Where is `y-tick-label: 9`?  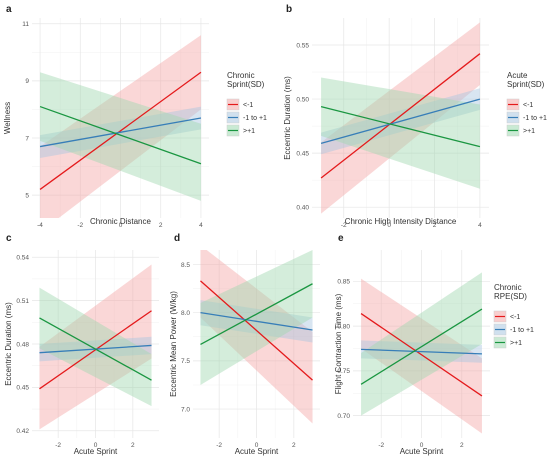 y-tick-label: 9 is located at coordinates (27, 81).